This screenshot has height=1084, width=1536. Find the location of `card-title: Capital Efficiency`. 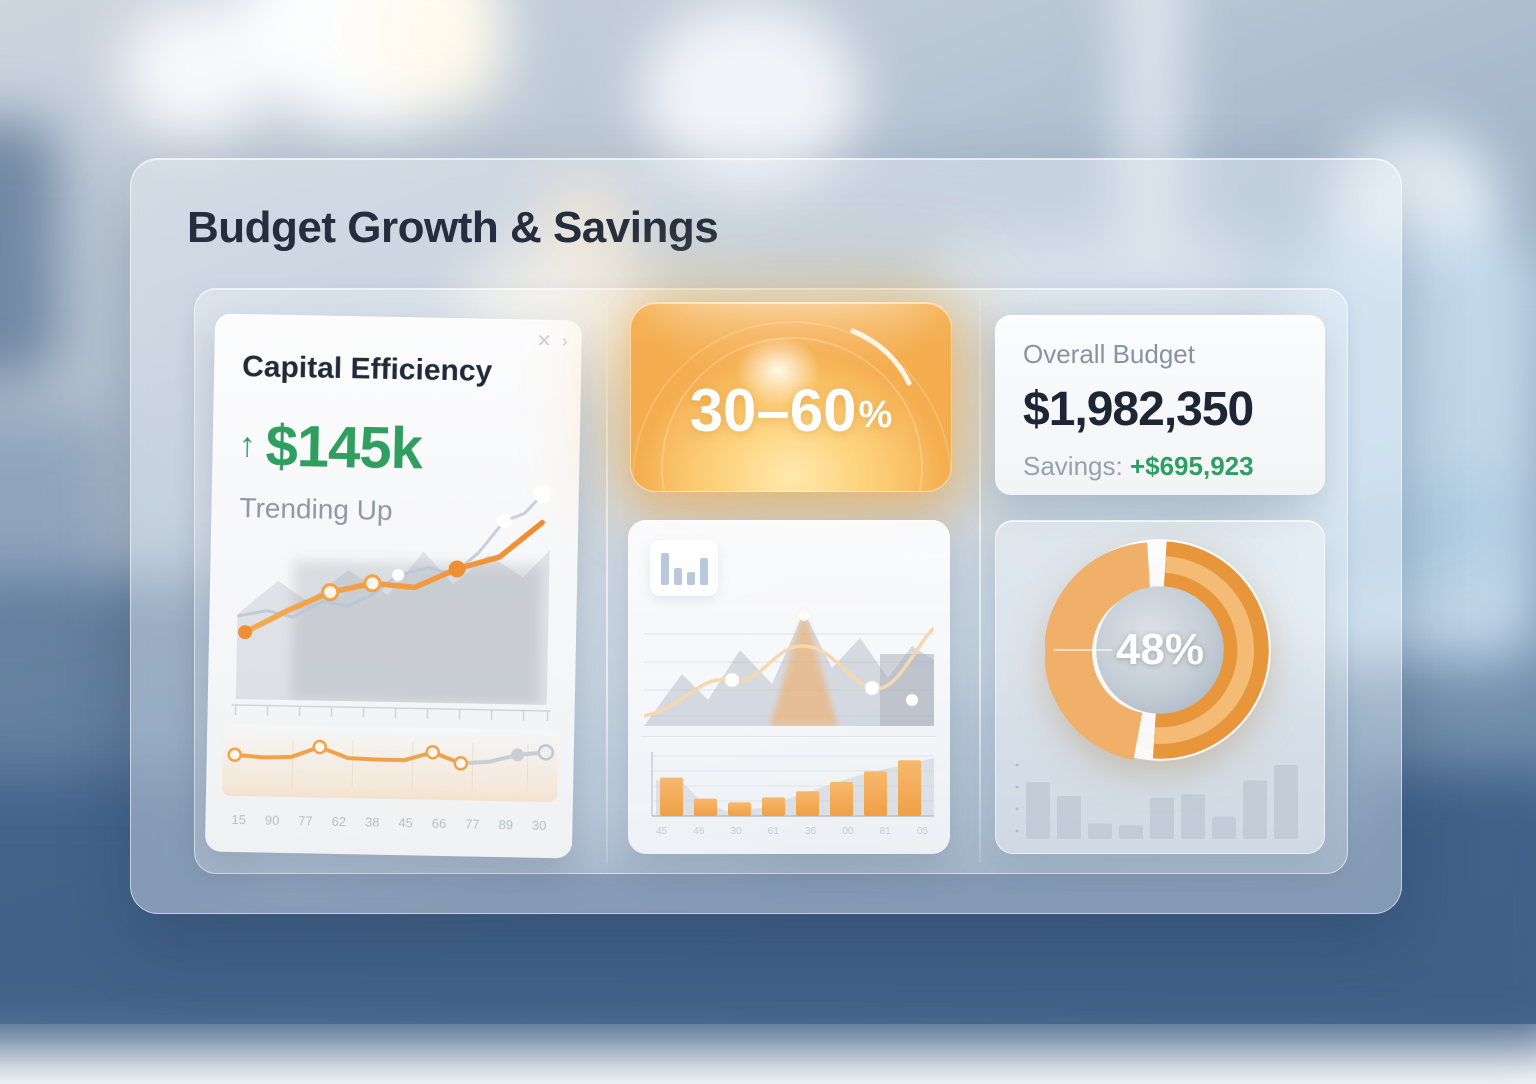

card-title: Capital Efficiency is located at coordinates (367, 369).